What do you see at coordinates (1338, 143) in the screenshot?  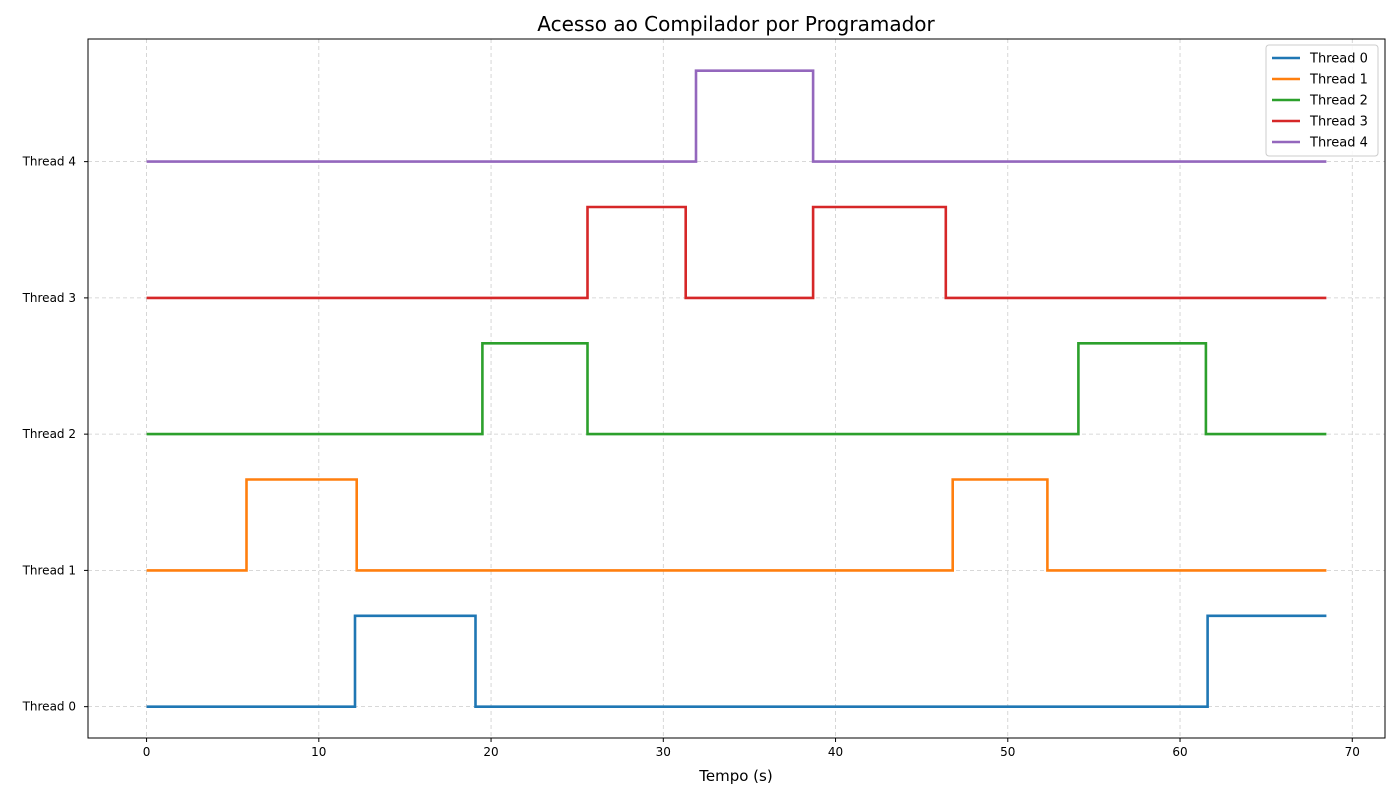 I see `legend-label: Thread 4` at bounding box center [1338, 143].